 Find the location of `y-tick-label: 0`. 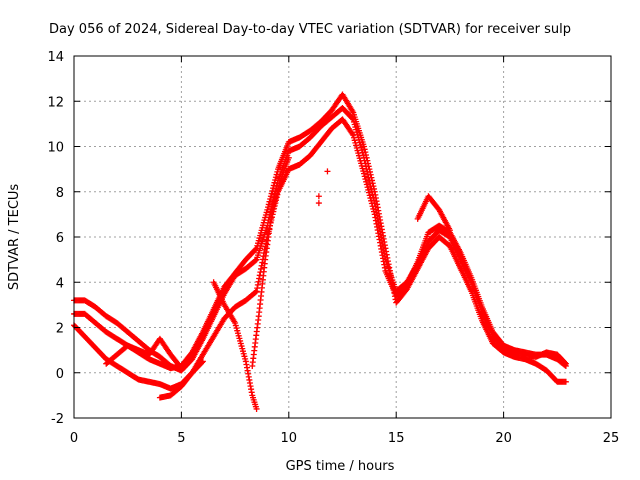

y-tick-label: 0 is located at coordinates (60, 374).